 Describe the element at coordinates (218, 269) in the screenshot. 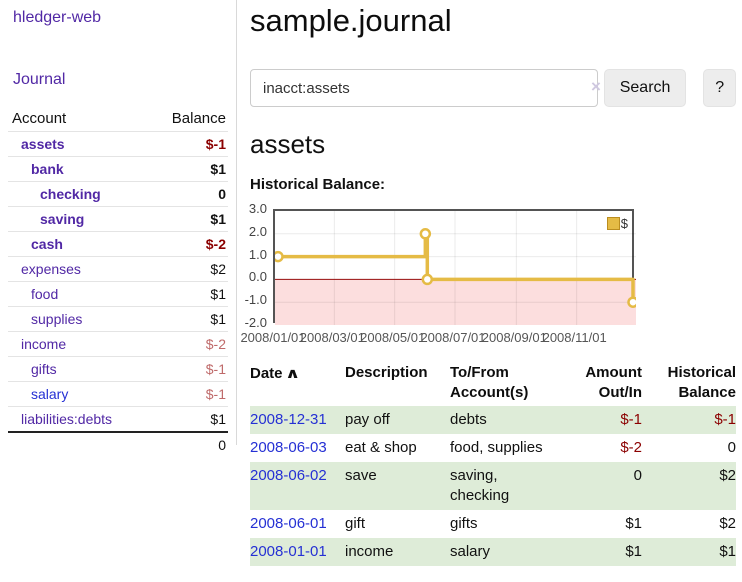

I see `account-balance: $2` at that location.